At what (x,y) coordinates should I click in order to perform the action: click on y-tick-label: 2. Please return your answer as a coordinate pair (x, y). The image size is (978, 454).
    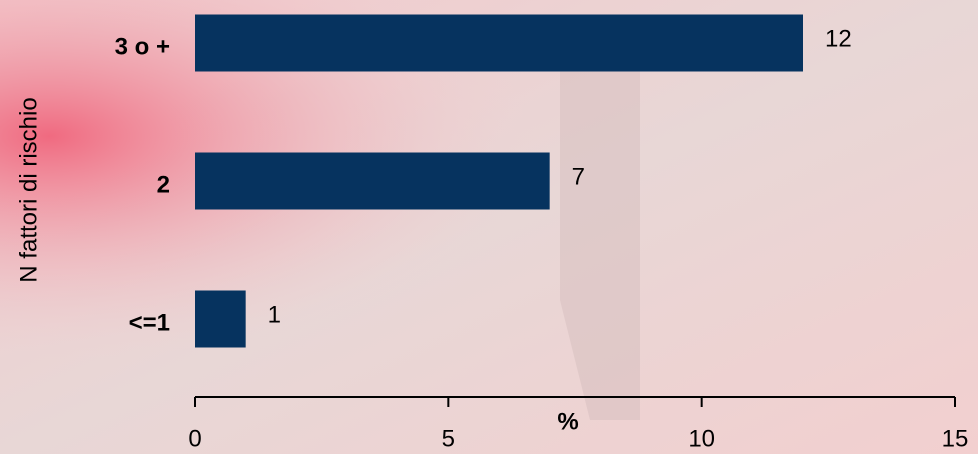
    Looking at the image, I should click on (163, 184).